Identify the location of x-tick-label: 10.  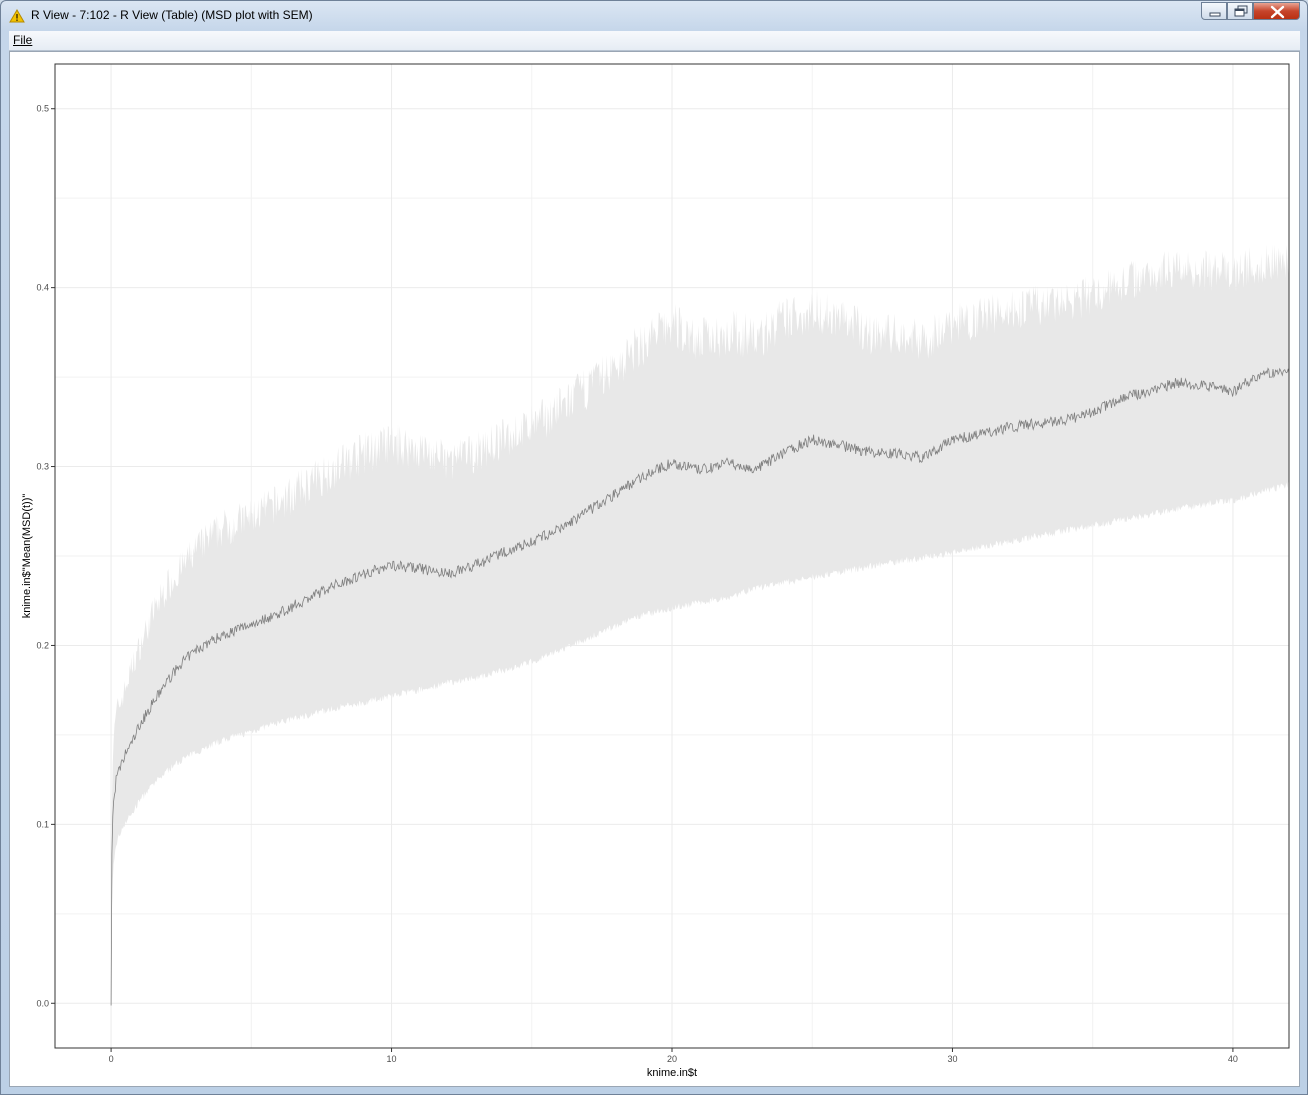
(392, 1059).